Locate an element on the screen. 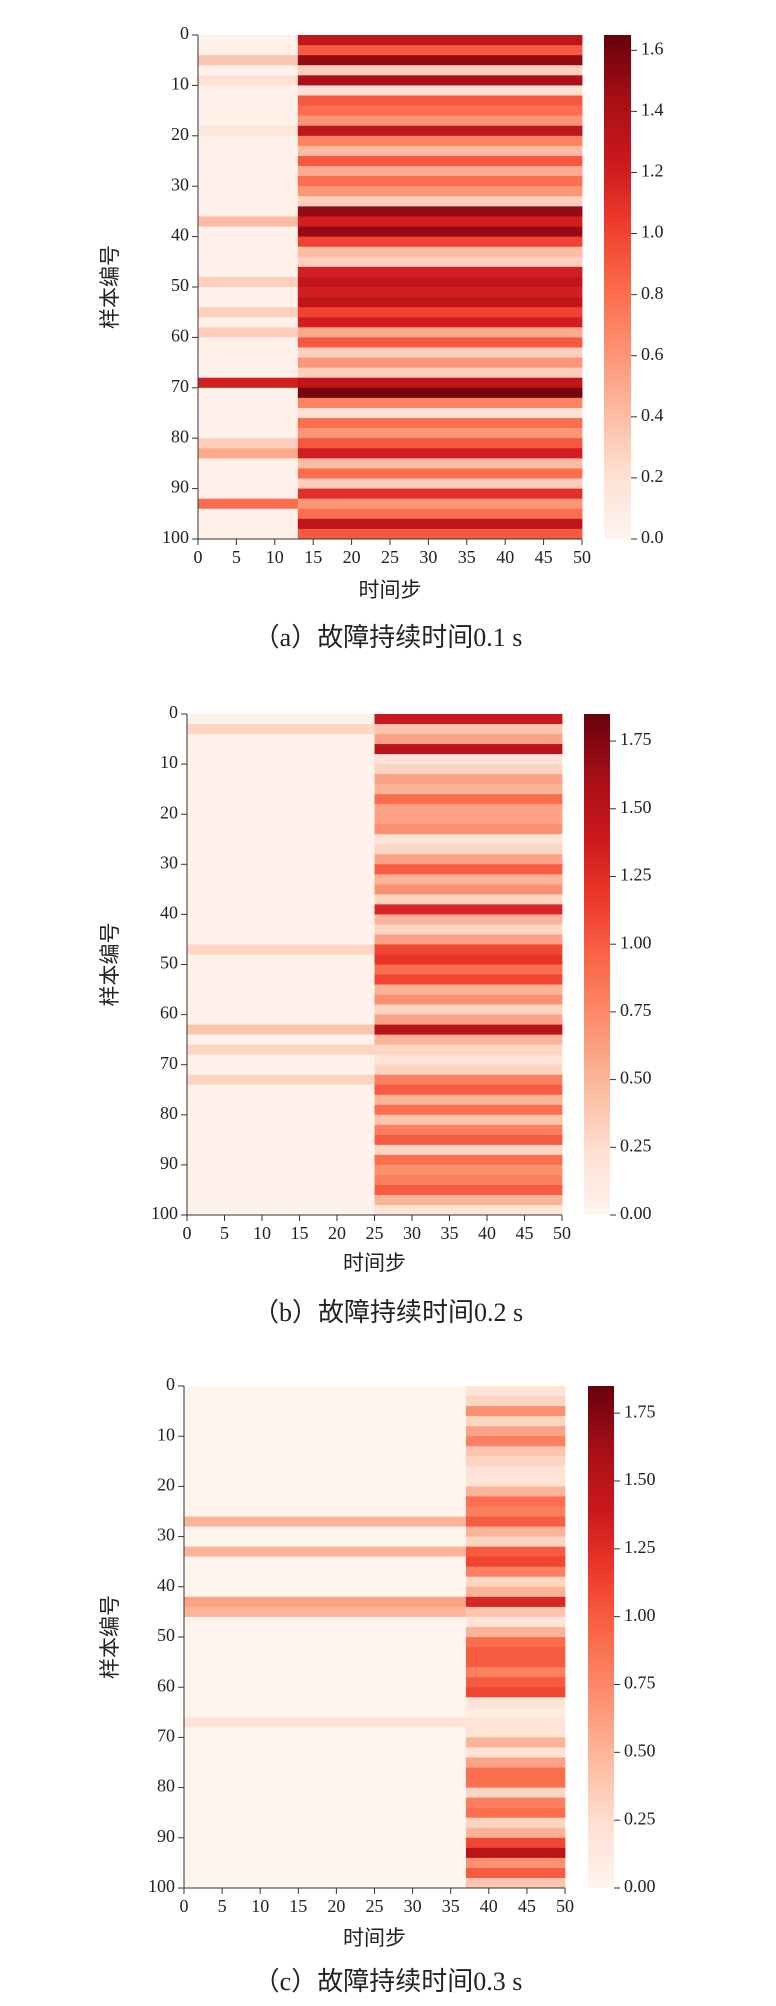  colorbar-tick-label: 1.50 is located at coordinates (636, 807).